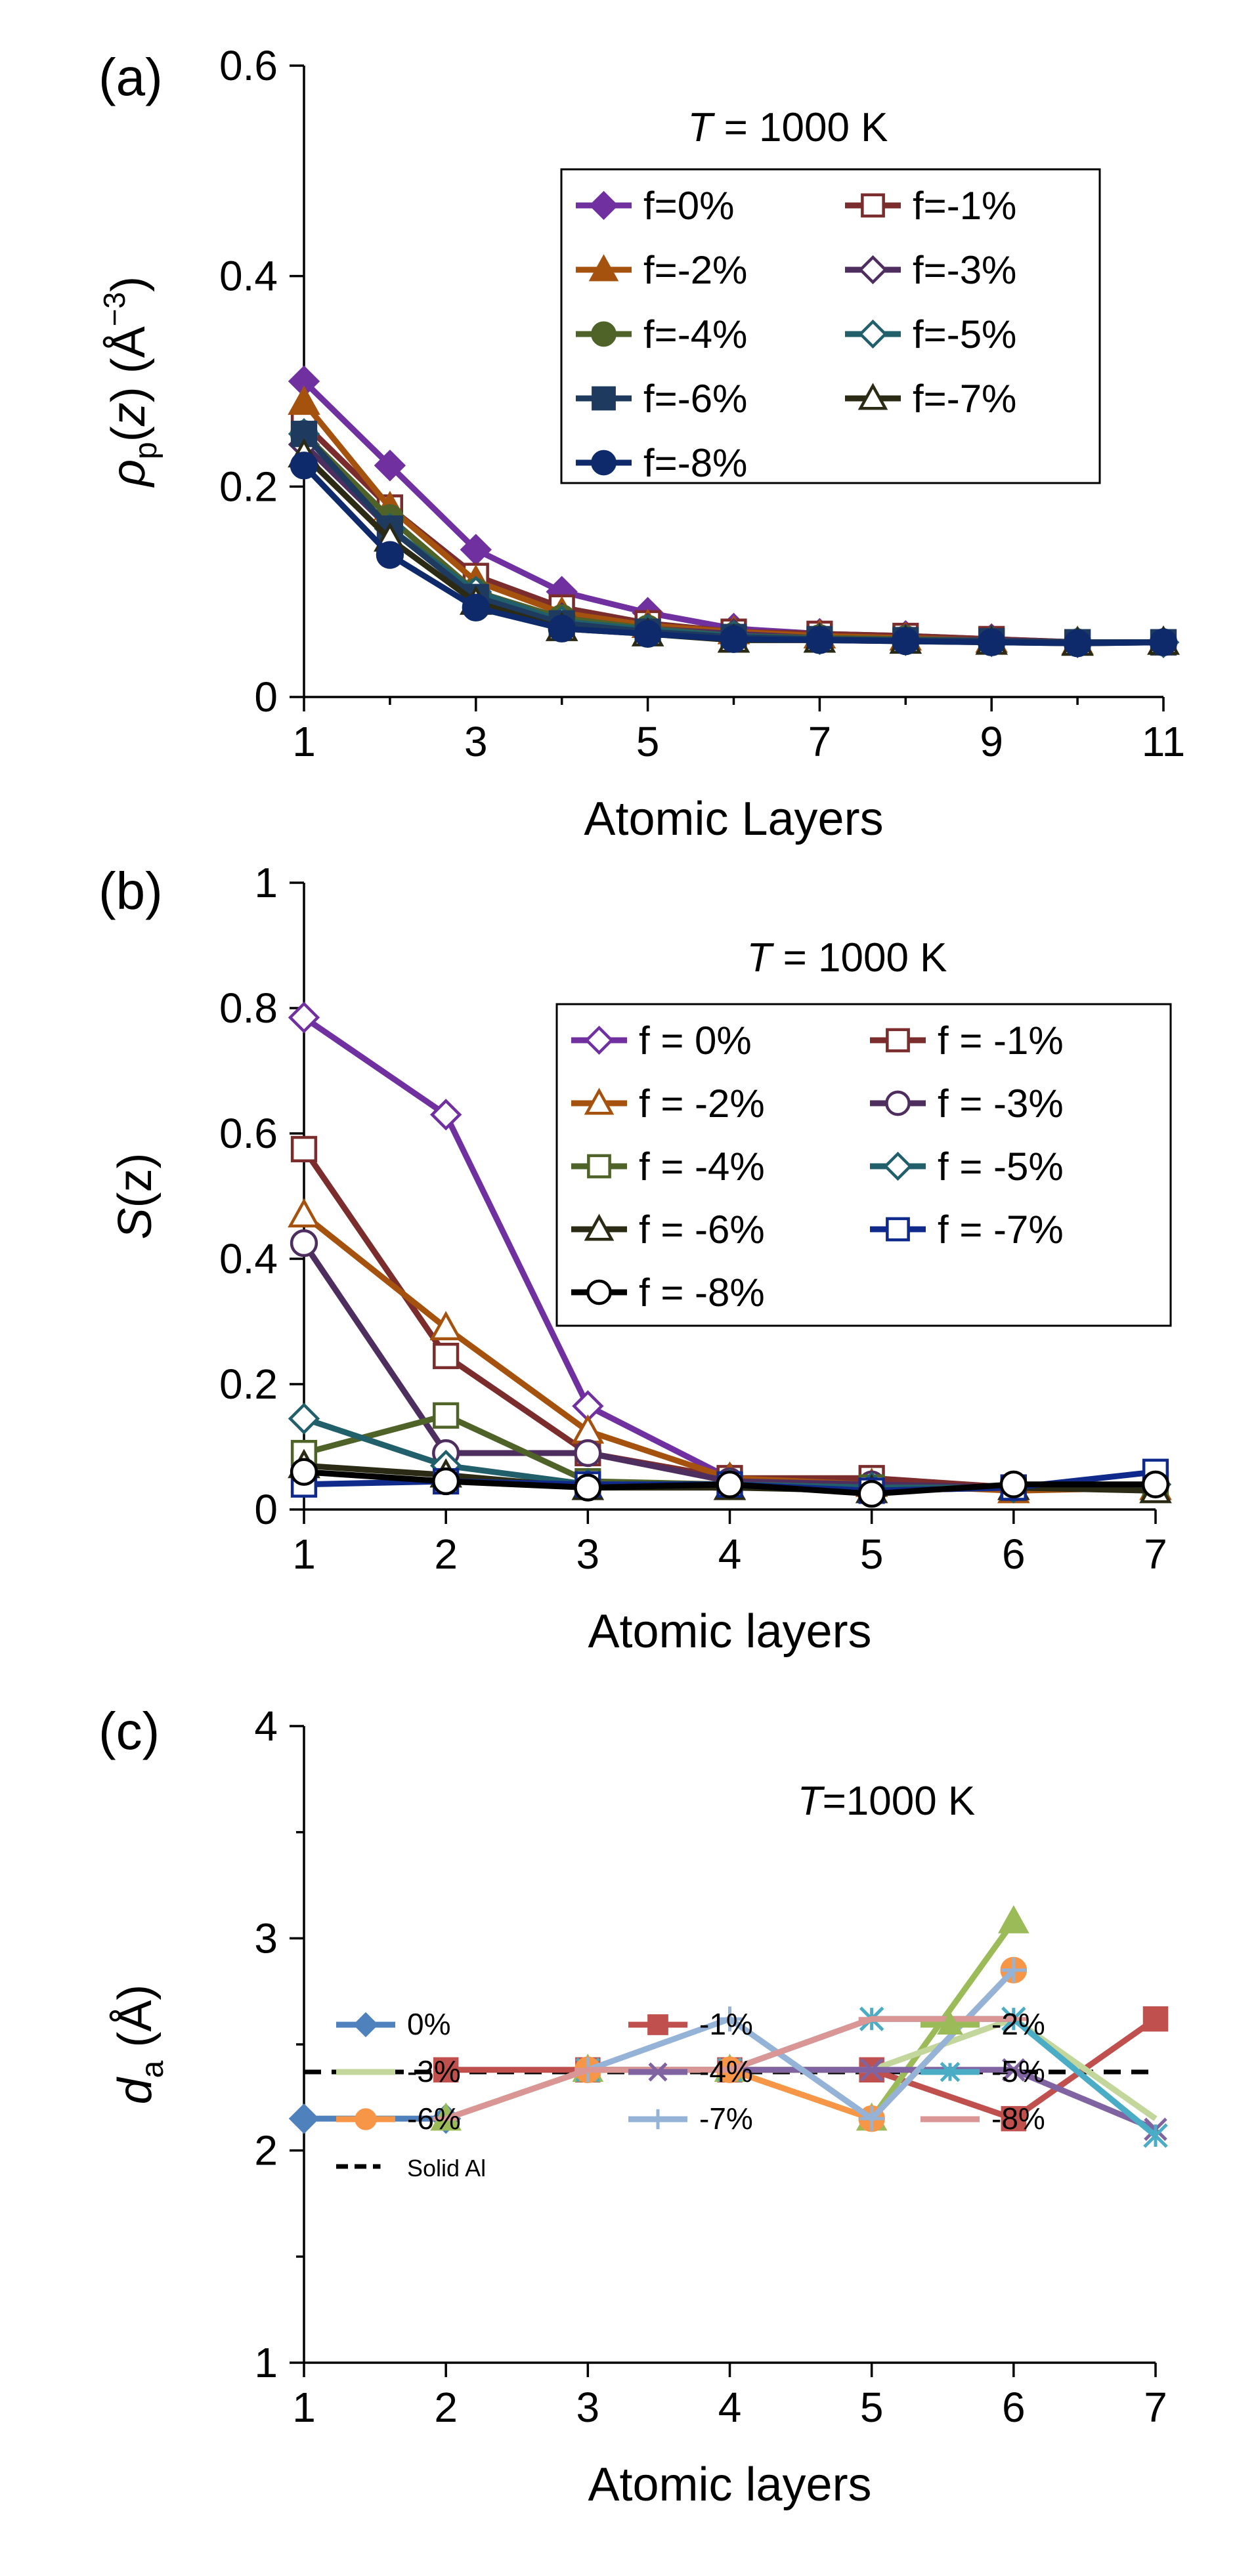  I want to click on legend-item: f=-2%, so click(661, 270).